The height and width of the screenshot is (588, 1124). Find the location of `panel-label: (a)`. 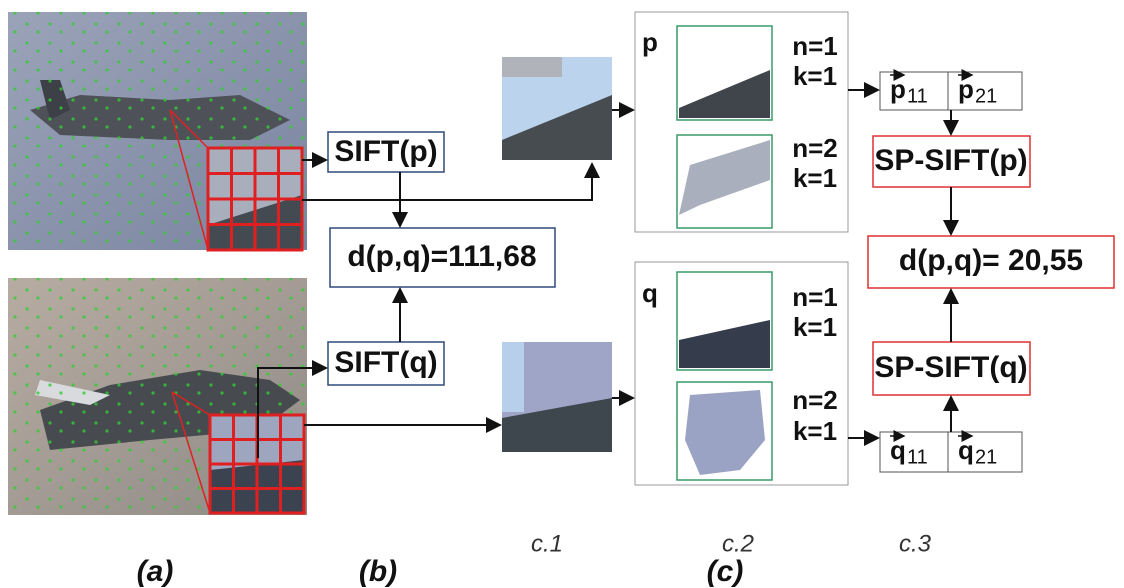

panel-label: (a) is located at coordinates (155, 571).